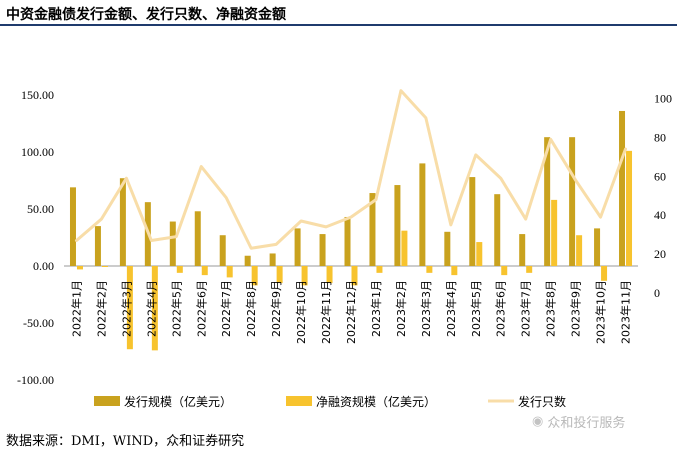 Image resolution: width=677 pixels, height=451 pixels. Describe the element at coordinates (176, 308) in the screenshot. I see `category-tick-label: 2022年5月` at that location.